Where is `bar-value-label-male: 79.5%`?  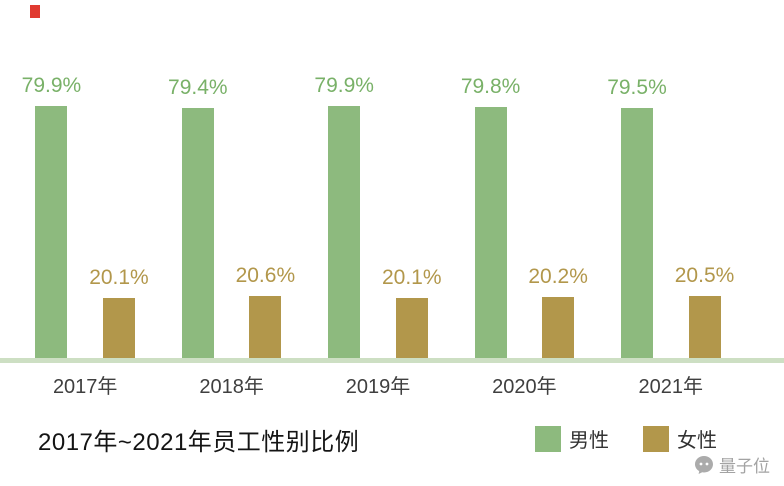 bar-value-label-male: 79.5% is located at coordinates (637, 87).